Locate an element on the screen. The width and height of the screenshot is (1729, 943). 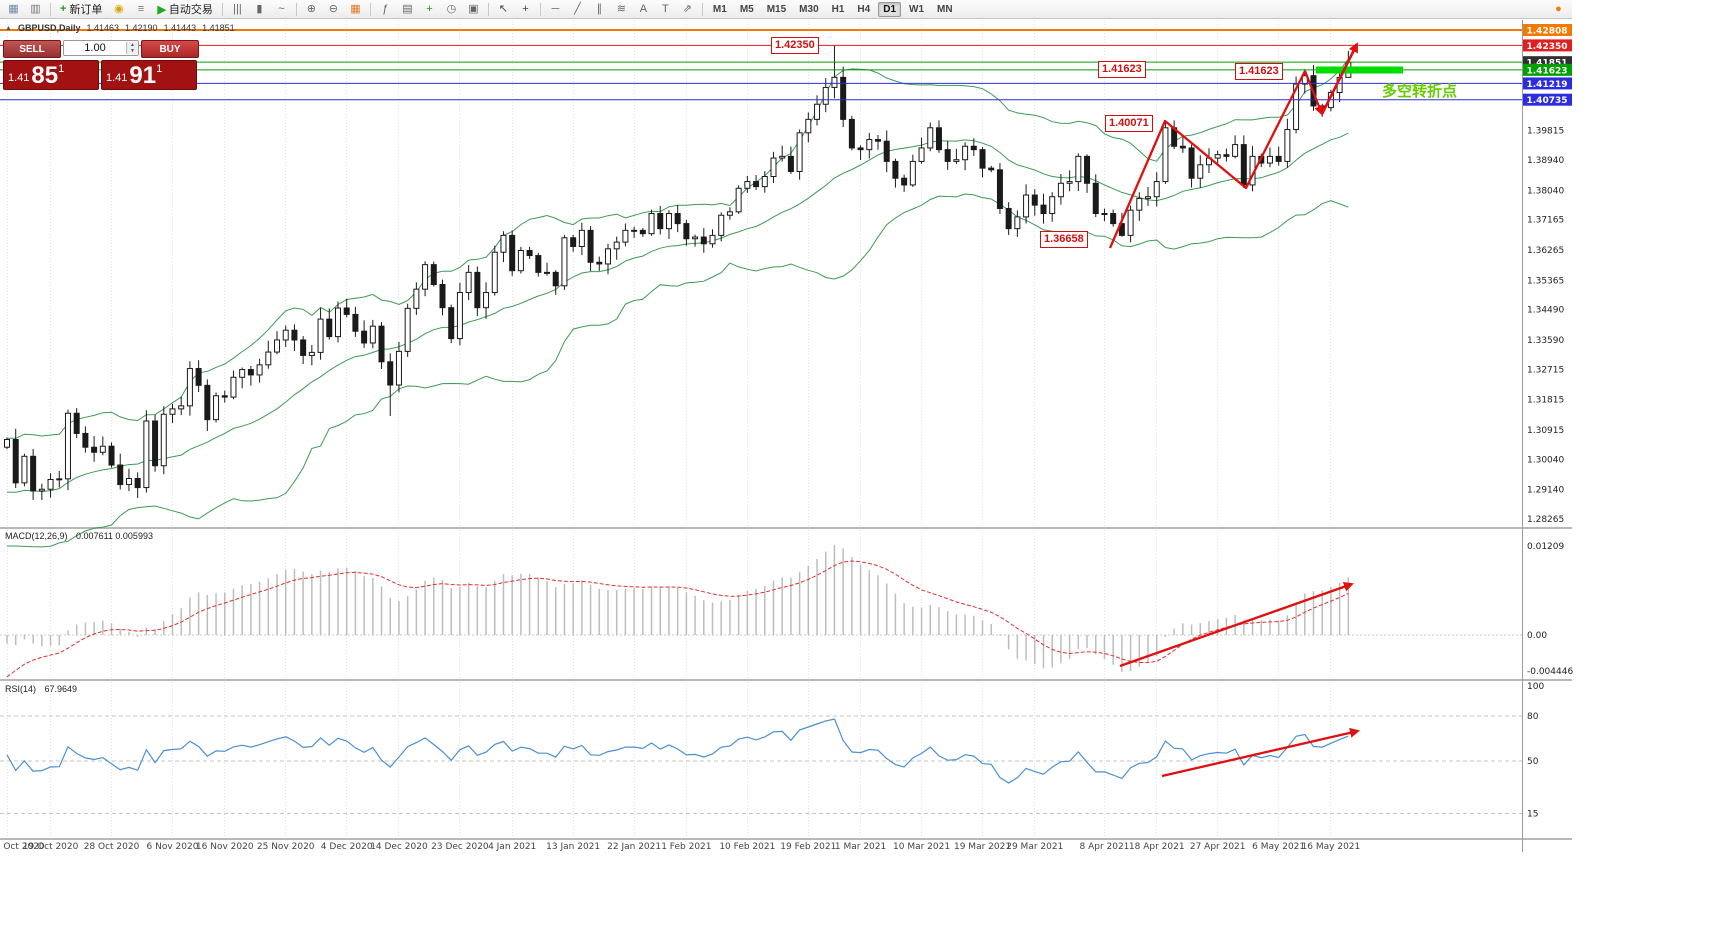
timeframe-d1: D1 is located at coordinates (890, 9).